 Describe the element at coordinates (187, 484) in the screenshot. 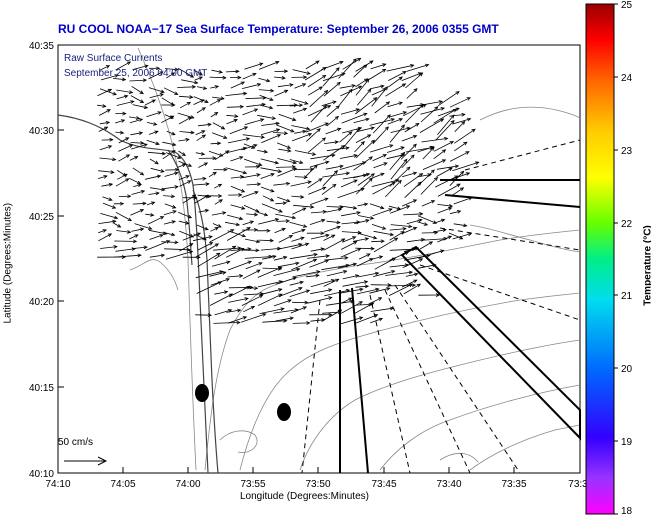

I see `x-tick-label: 74:00` at that location.